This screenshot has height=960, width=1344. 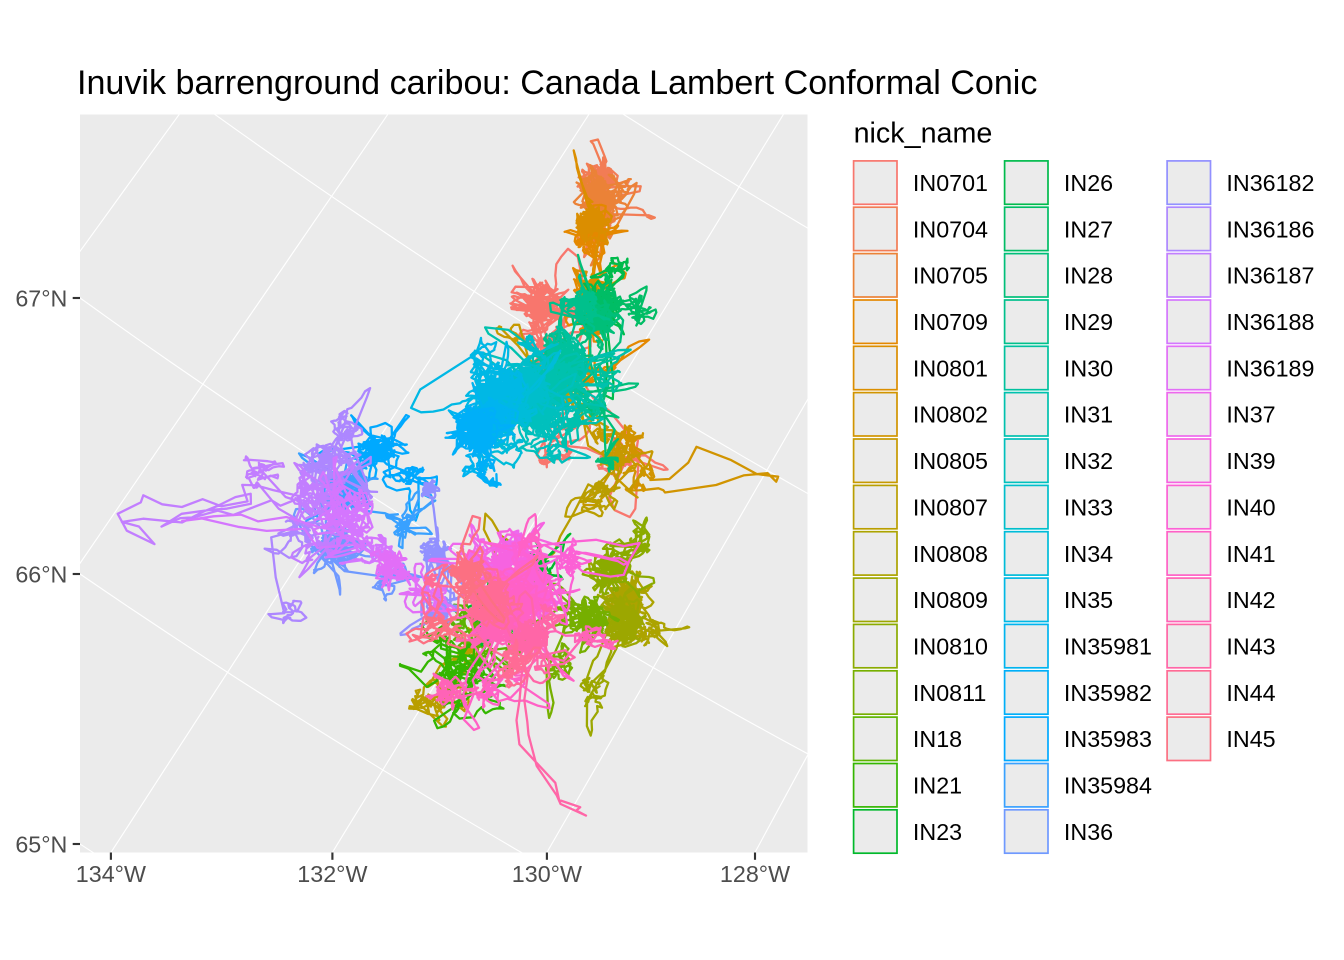 What do you see at coordinates (1270, 183) in the screenshot?
I see `svg-text: IN36182` at bounding box center [1270, 183].